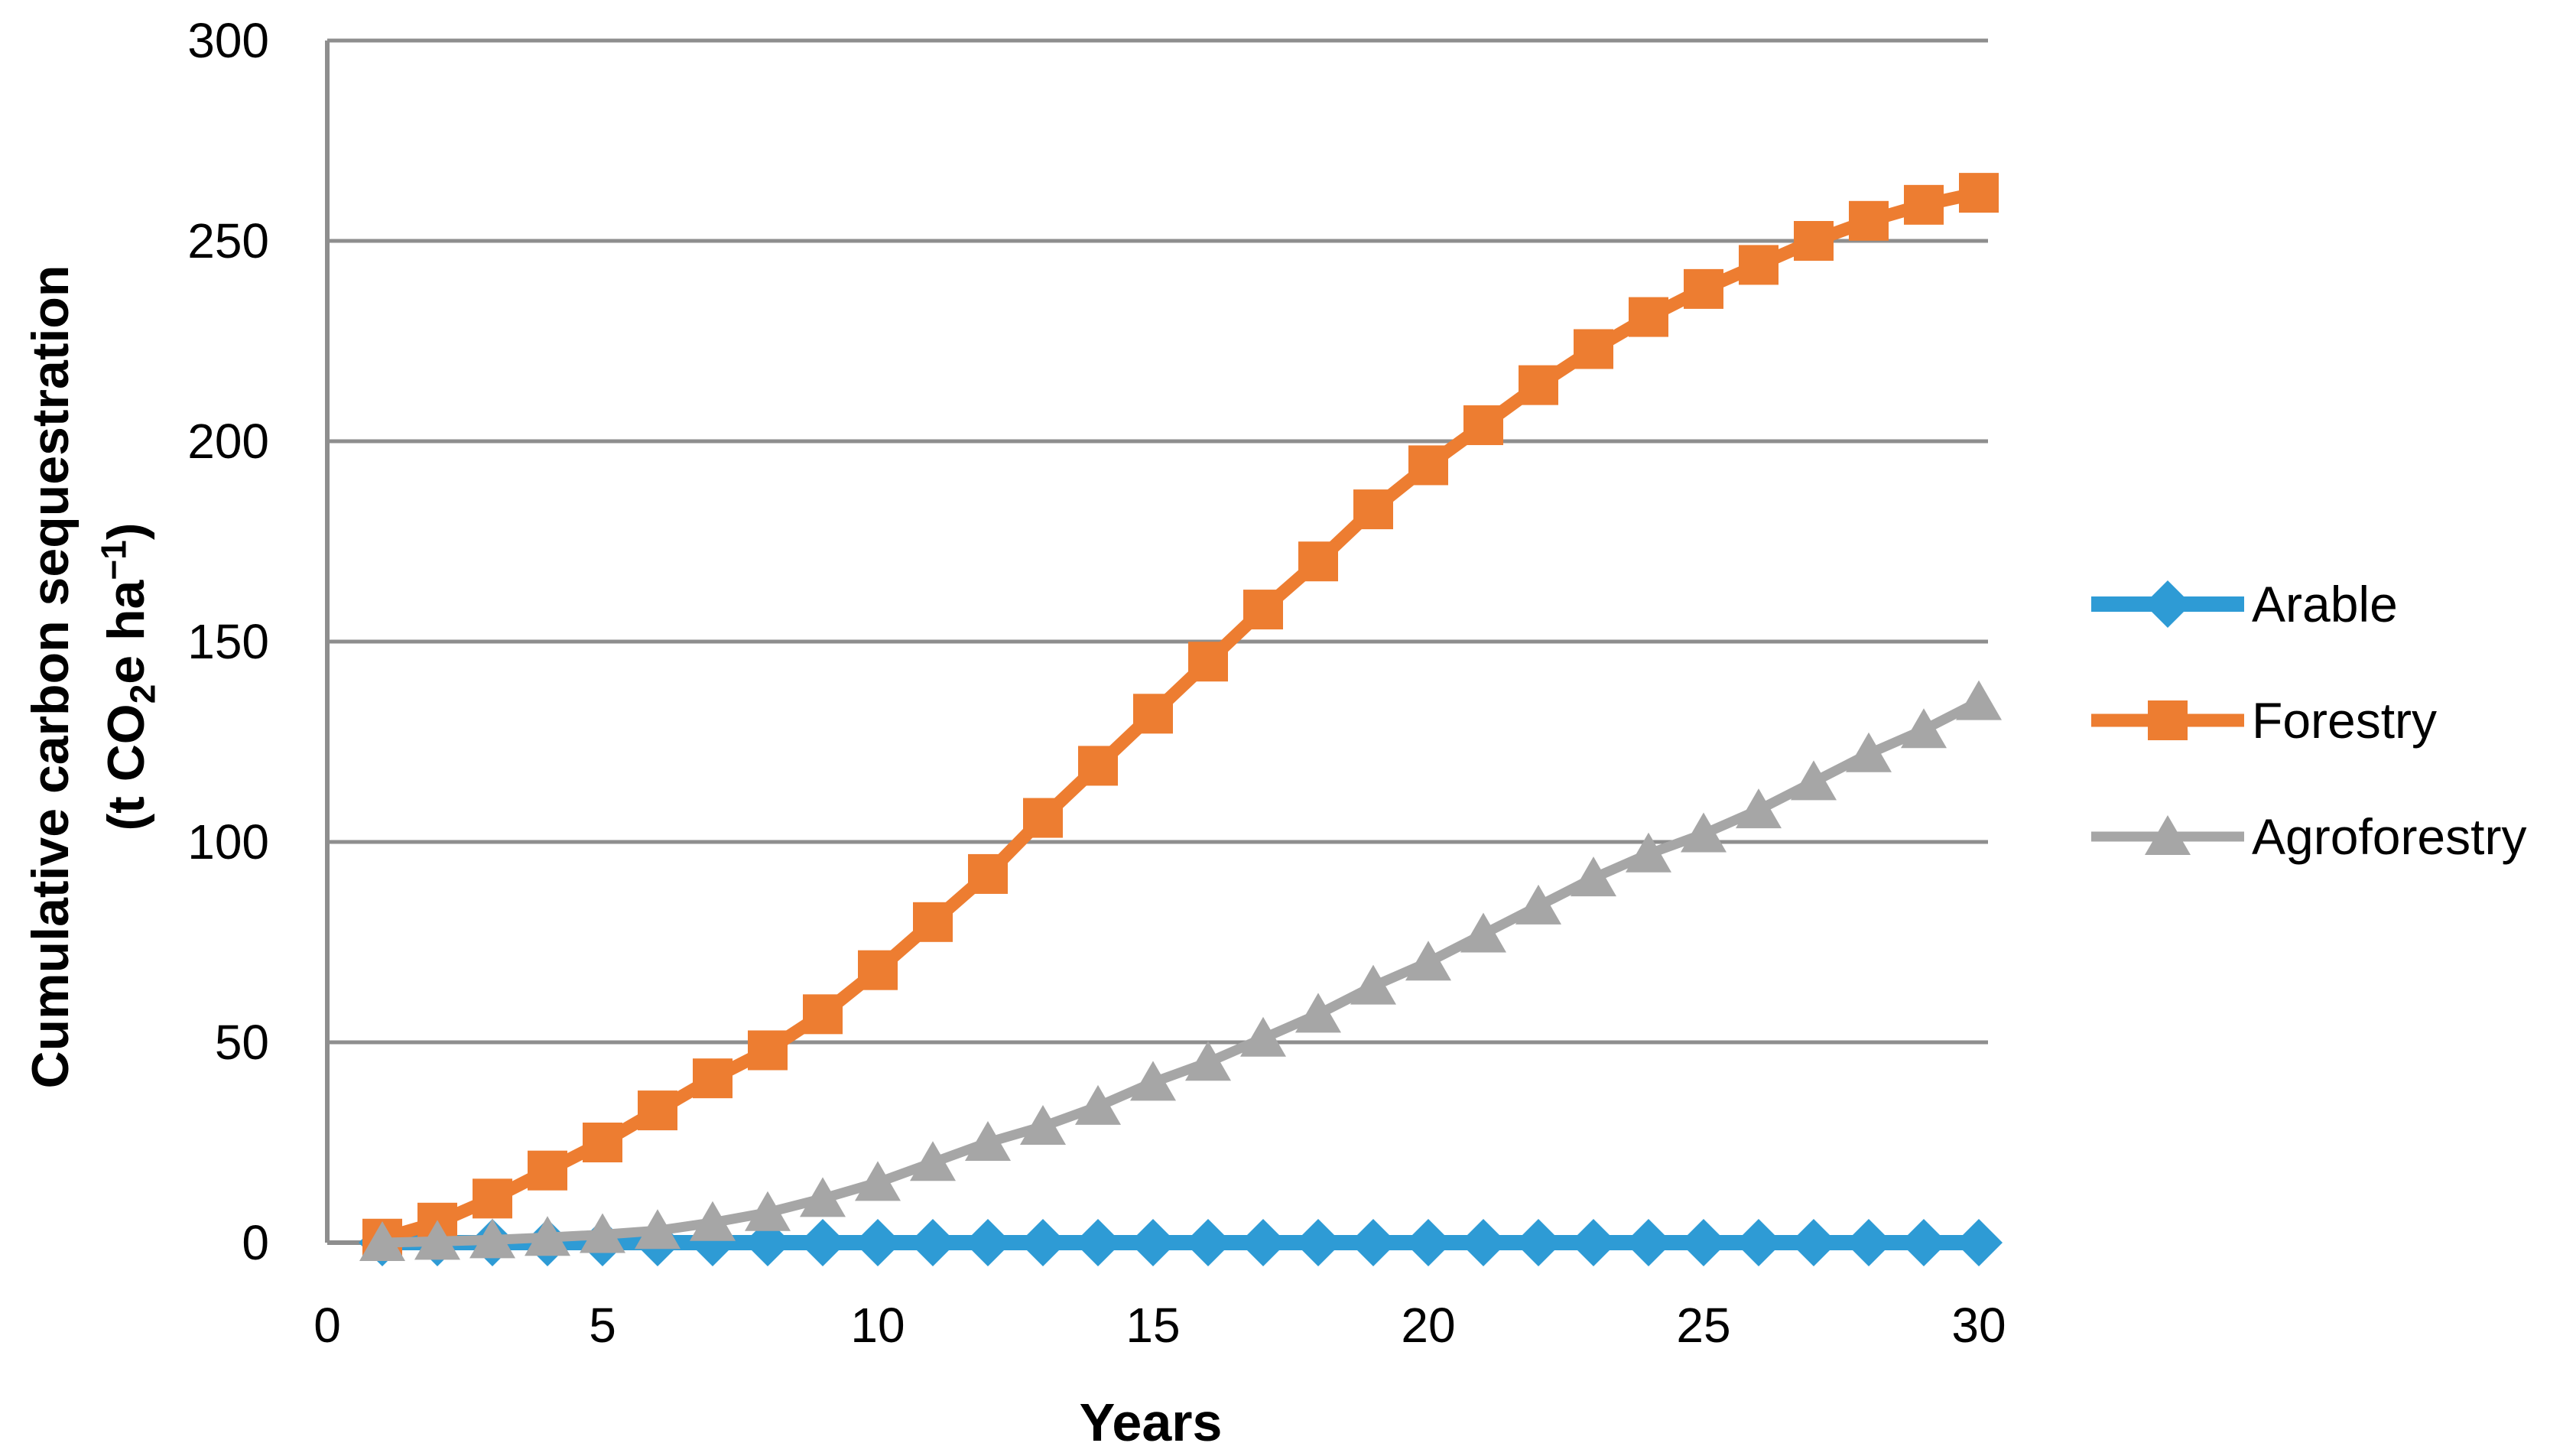 This screenshot has width=2576, height=1456. I want to click on legend-label-arable: Arable, so click(2325, 604).